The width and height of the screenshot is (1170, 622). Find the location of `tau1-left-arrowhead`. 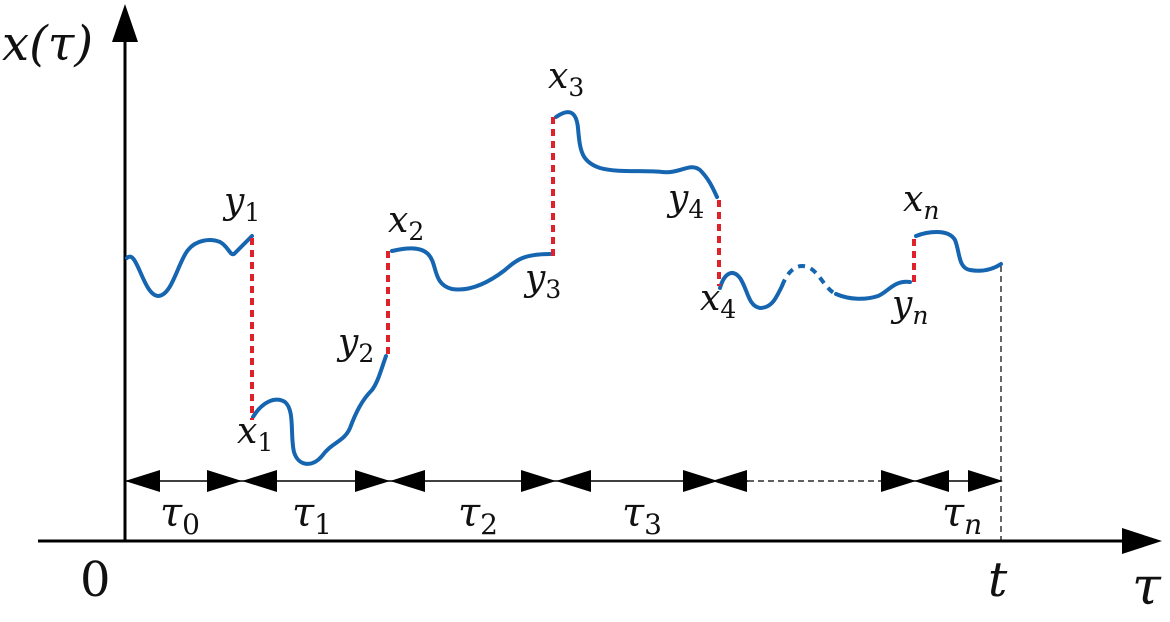

tau1-left-arrowhead is located at coordinates (259, 481).